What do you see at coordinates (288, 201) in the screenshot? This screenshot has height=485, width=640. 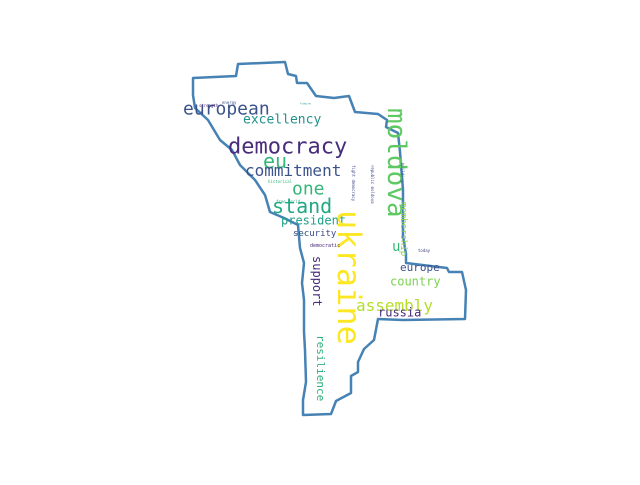 I see `word-free-world: free world` at bounding box center [288, 201].